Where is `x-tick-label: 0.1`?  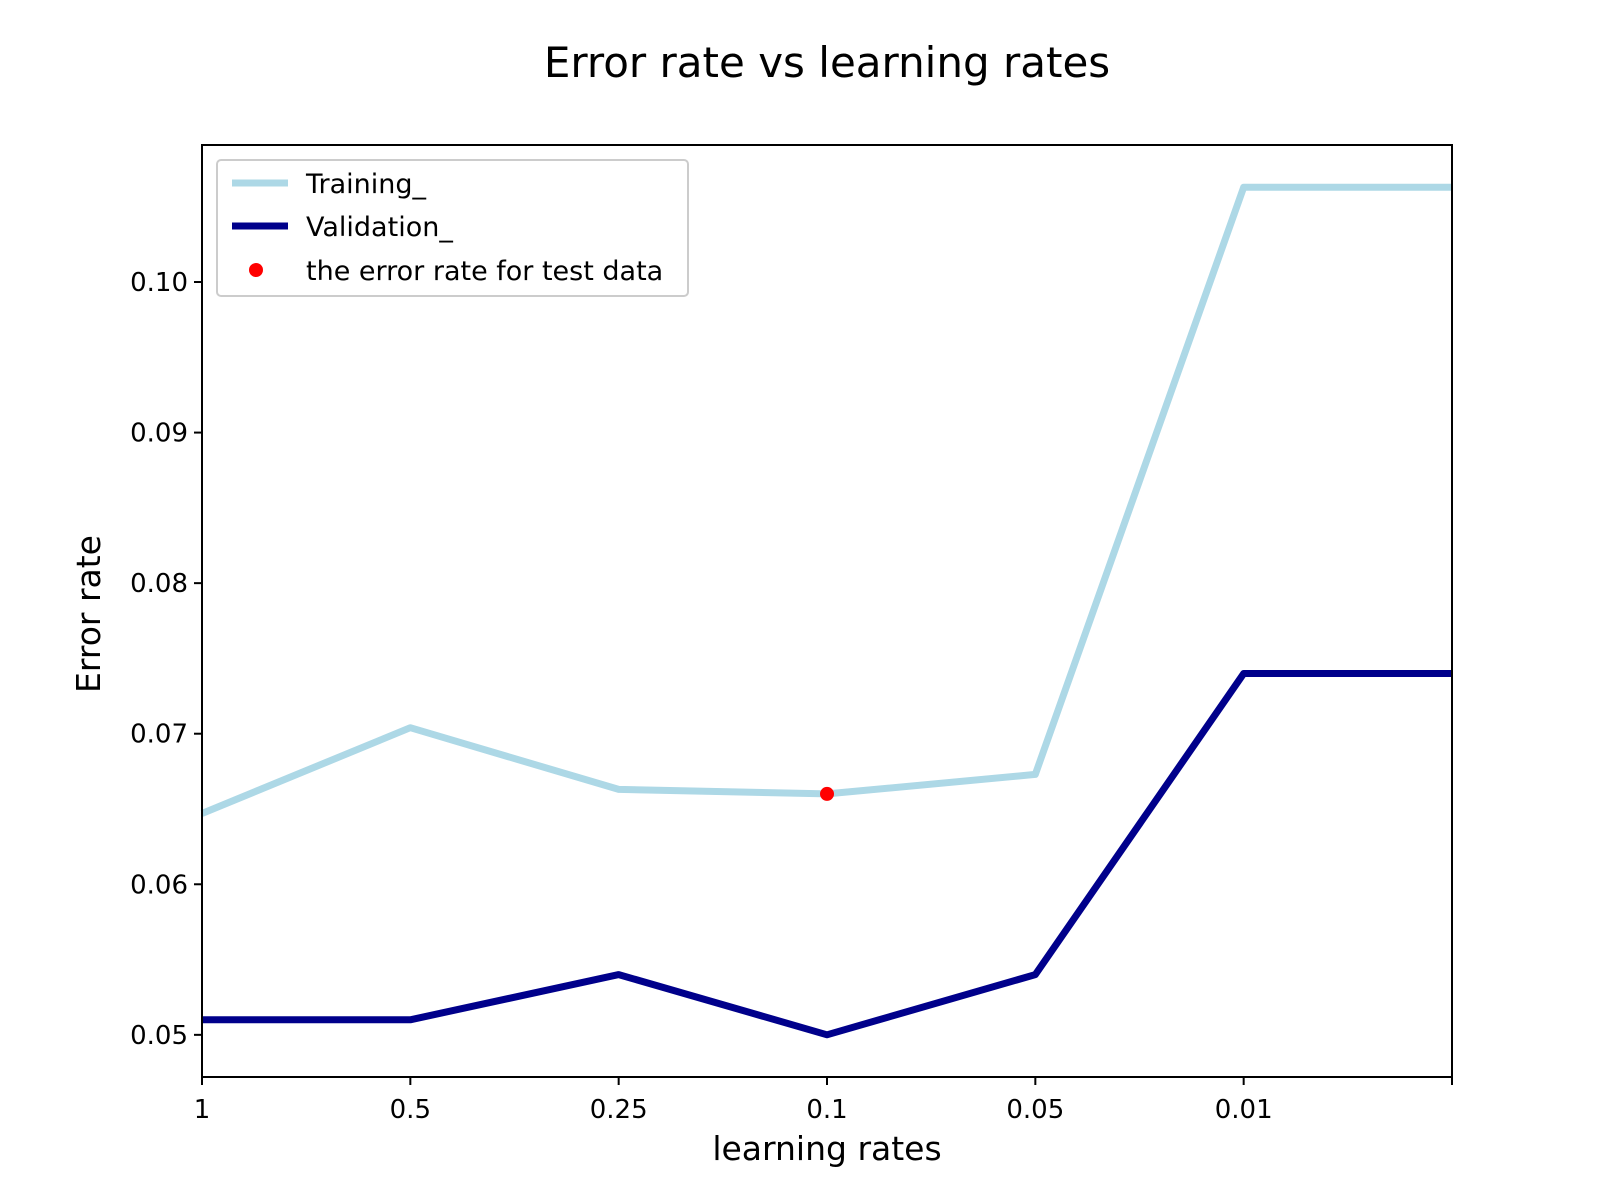 x-tick-label: 0.1 is located at coordinates (826, 1110).